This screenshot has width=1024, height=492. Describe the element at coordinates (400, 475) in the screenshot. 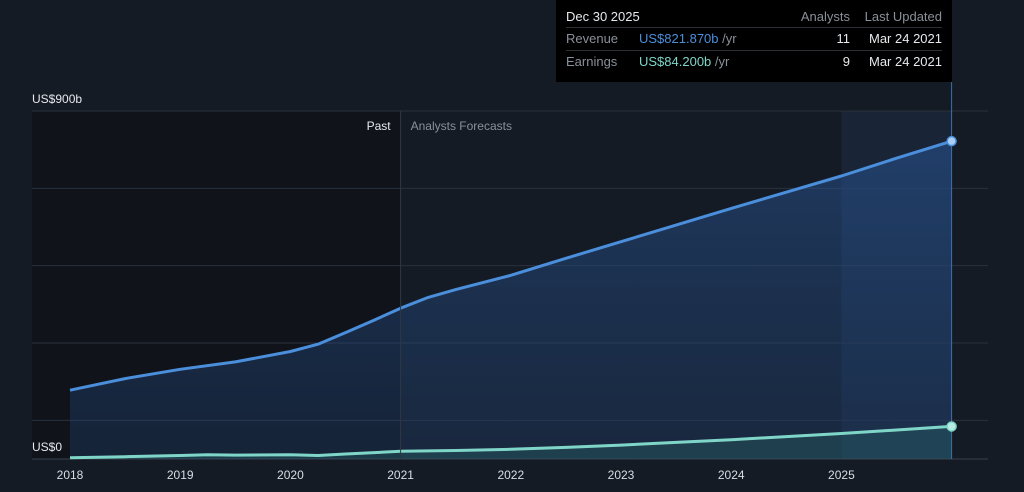

I see `x-tick-label: 2021` at that location.